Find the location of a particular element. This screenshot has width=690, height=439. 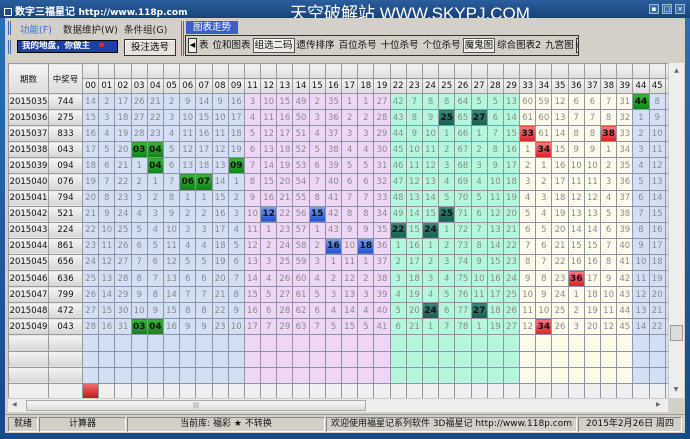

header-col-45: 45 is located at coordinates (657, 86).